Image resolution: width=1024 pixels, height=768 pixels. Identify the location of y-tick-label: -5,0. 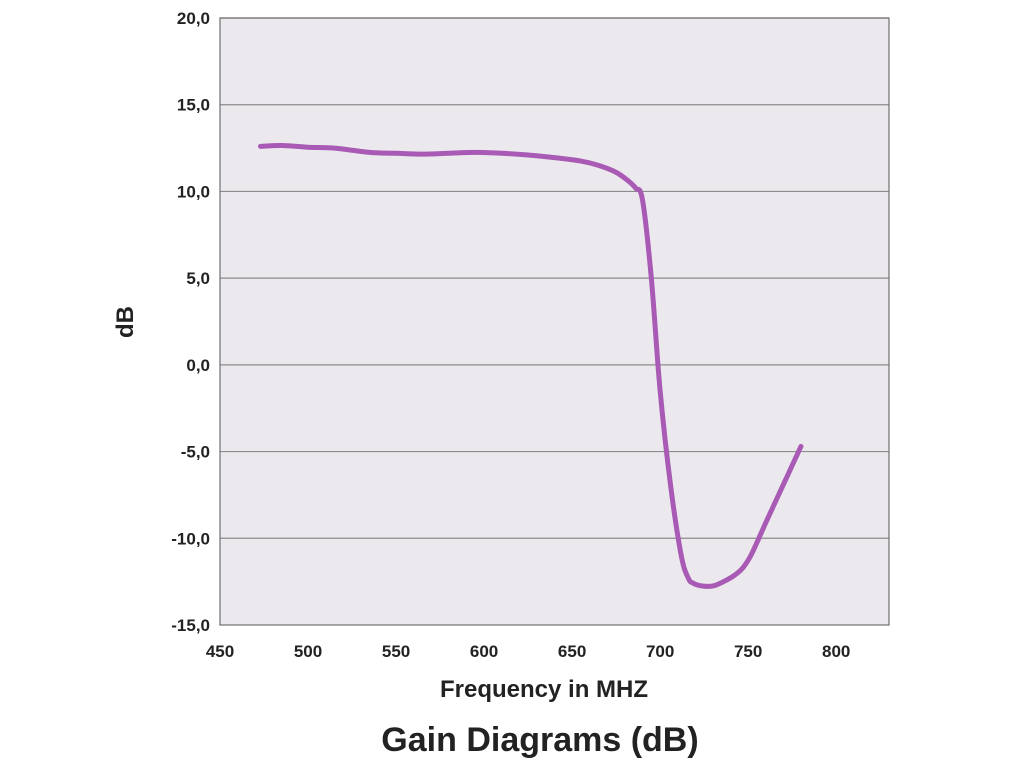
(195, 452).